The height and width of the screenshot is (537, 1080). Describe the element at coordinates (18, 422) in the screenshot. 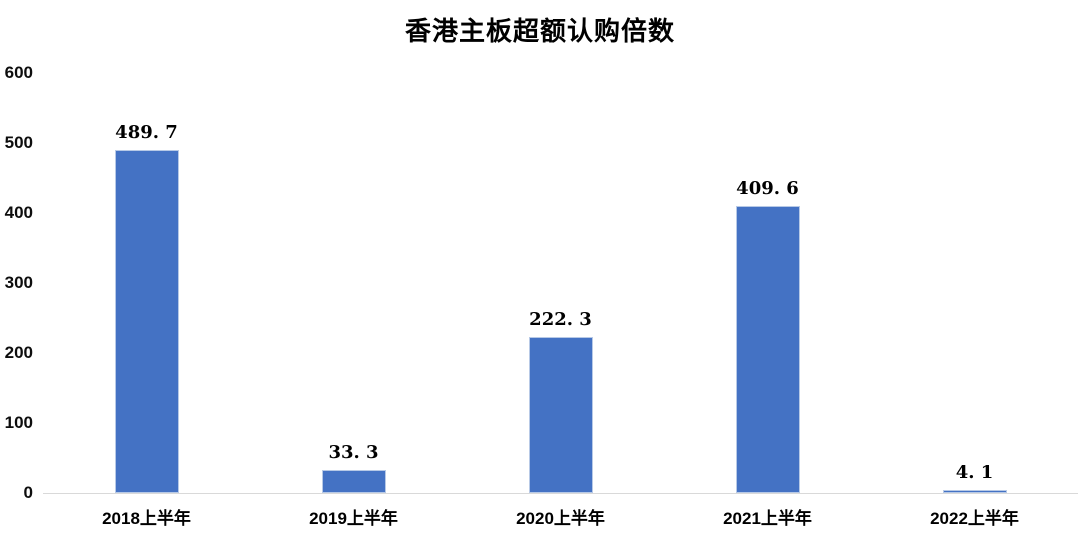

I see `y-axis-tick-label: 100` at that location.